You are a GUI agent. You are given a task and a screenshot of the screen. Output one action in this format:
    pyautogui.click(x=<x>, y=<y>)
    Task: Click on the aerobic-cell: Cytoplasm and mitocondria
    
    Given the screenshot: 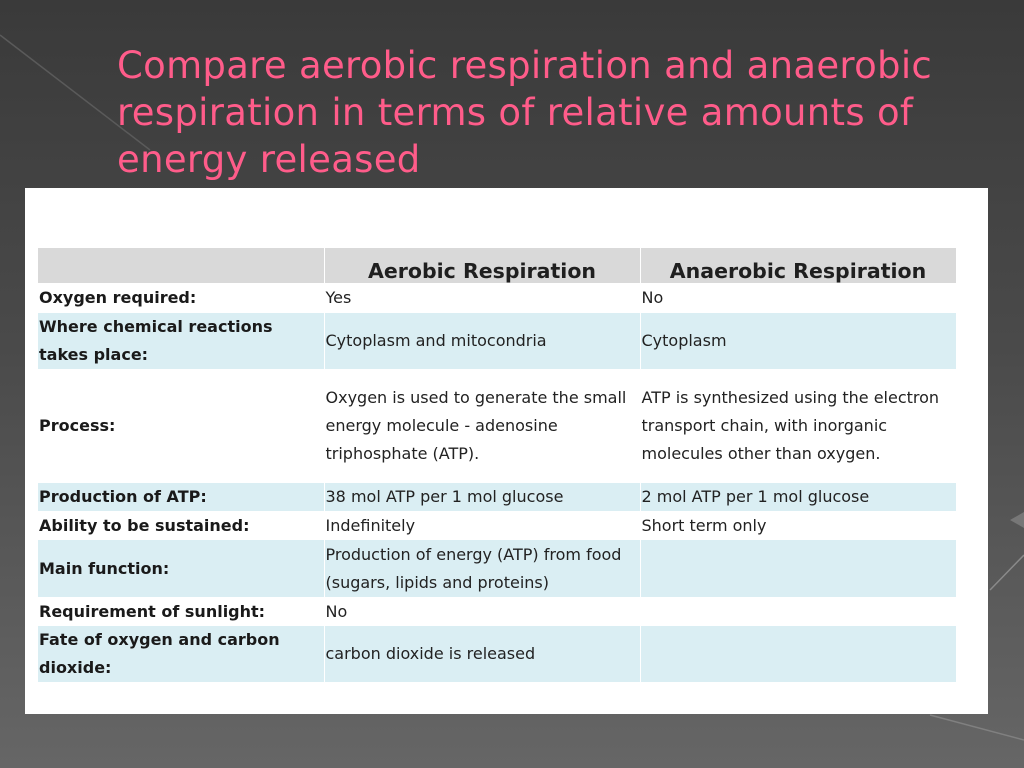 What is the action you would take?
    pyautogui.click(x=482, y=341)
    